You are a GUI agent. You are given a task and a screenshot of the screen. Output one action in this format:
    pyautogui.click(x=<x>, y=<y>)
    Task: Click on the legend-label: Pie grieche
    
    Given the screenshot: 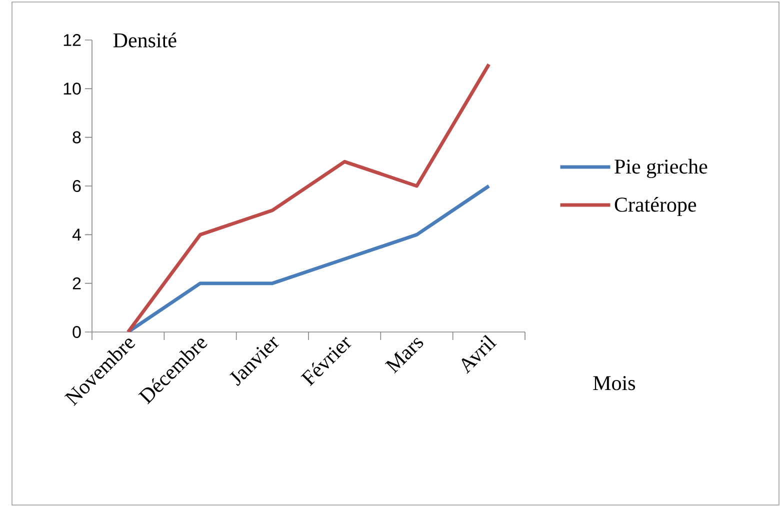 What is the action you would take?
    pyautogui.click(x=661, y=168)
    